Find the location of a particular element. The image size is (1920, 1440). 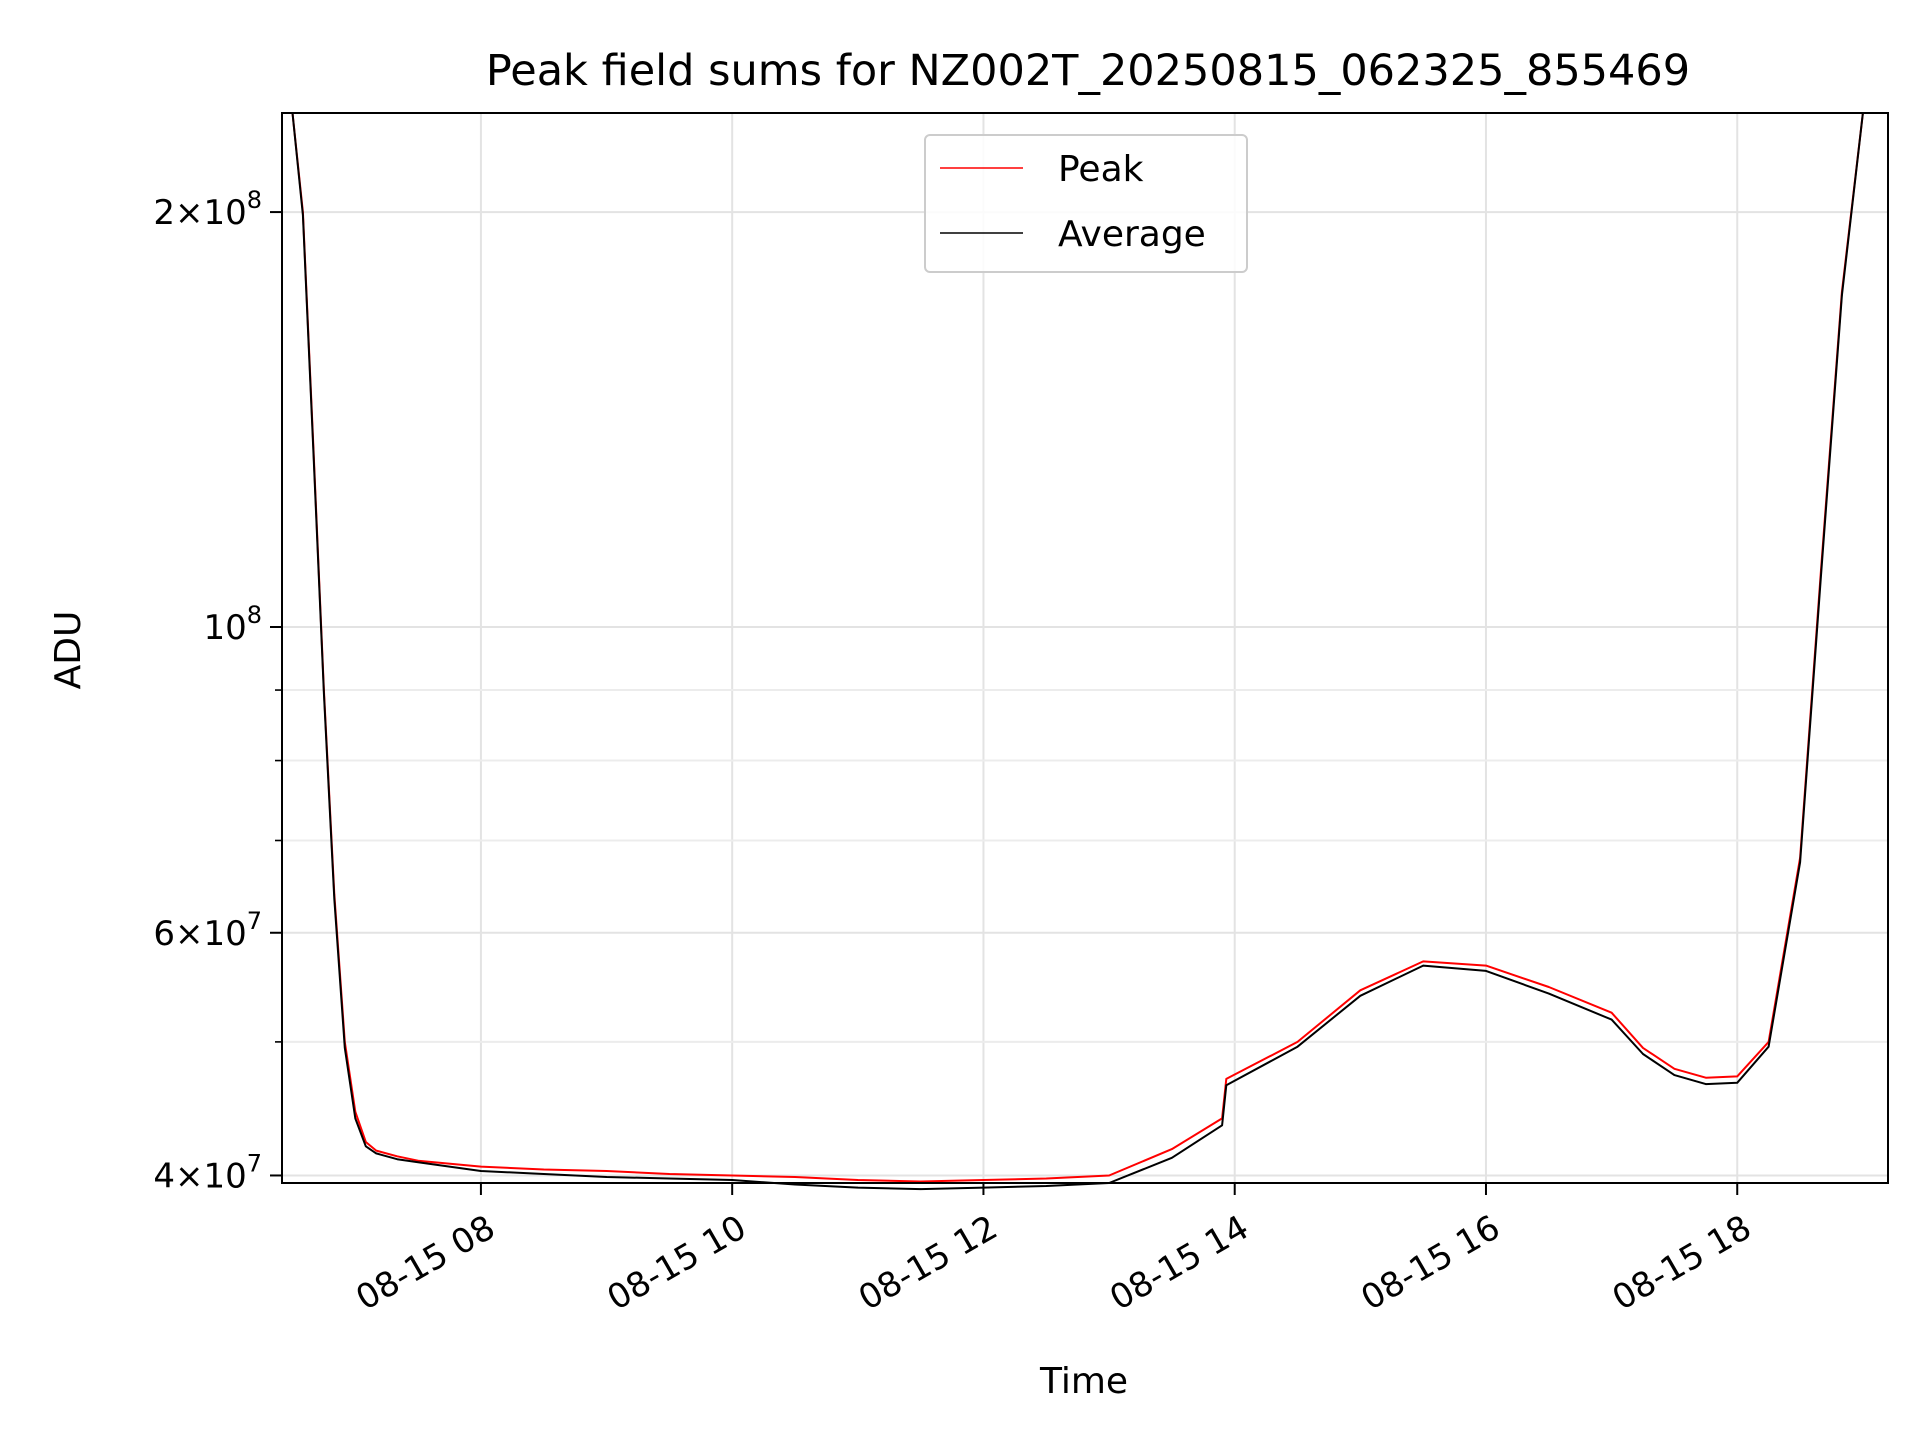

legend-box is located at coordinates (1086, 203).